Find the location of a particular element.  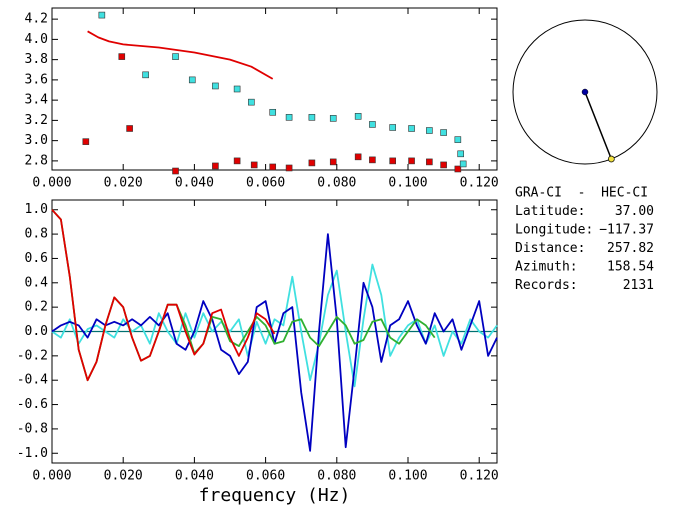

target-dot is located at coordinates (611, 159).